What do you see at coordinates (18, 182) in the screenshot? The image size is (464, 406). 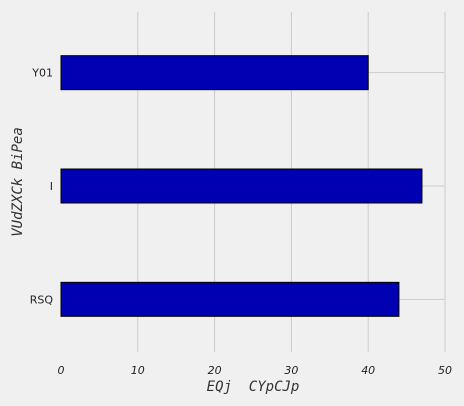 I see `y-axis-label: VUdZXCk BiPea` at bounding box center [18, 182].